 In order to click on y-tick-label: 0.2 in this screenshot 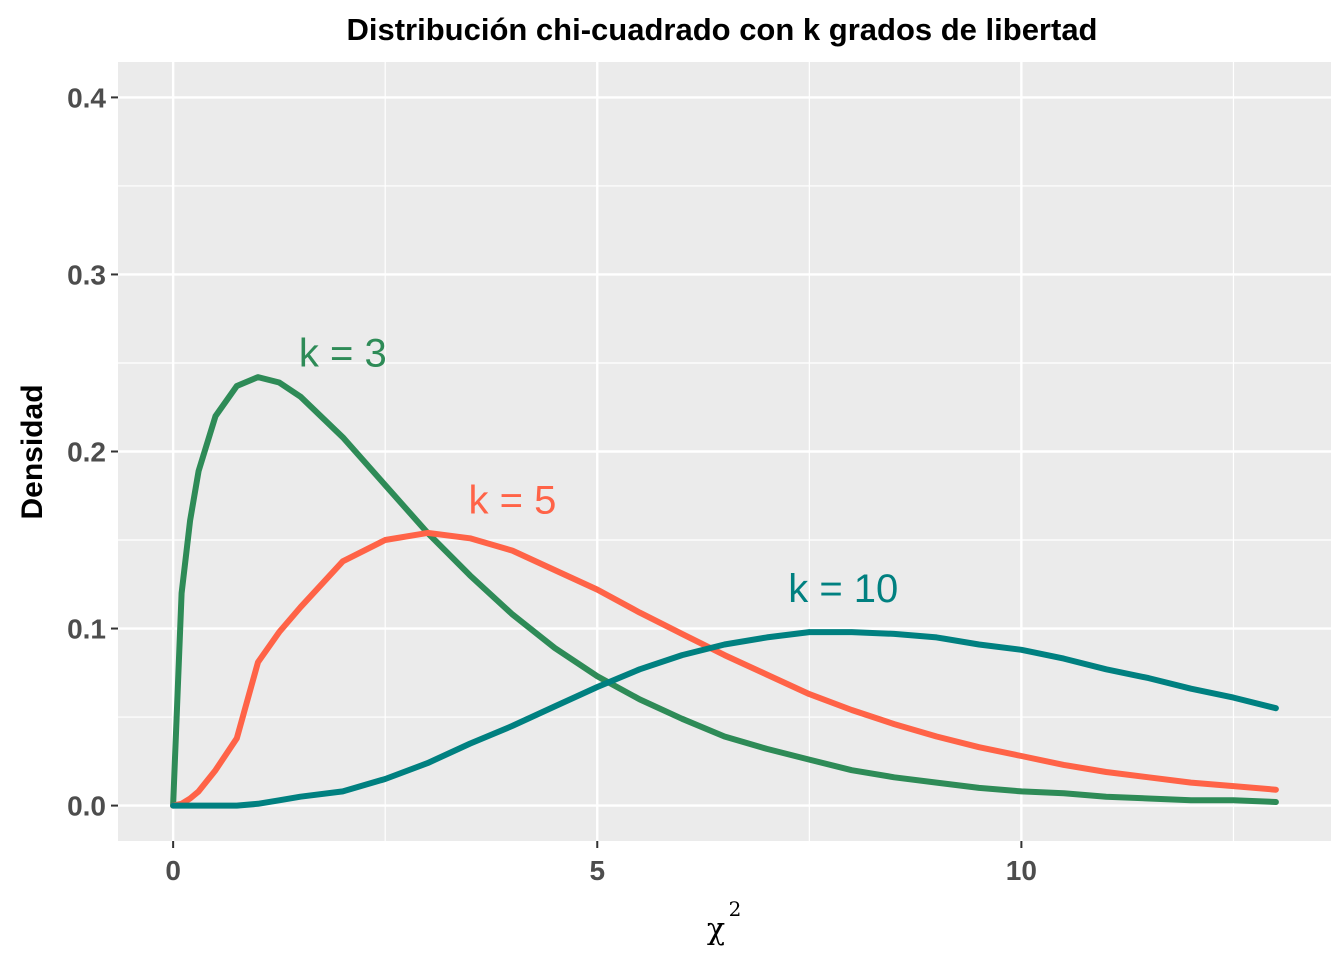, I will do `click(86, 452)`.